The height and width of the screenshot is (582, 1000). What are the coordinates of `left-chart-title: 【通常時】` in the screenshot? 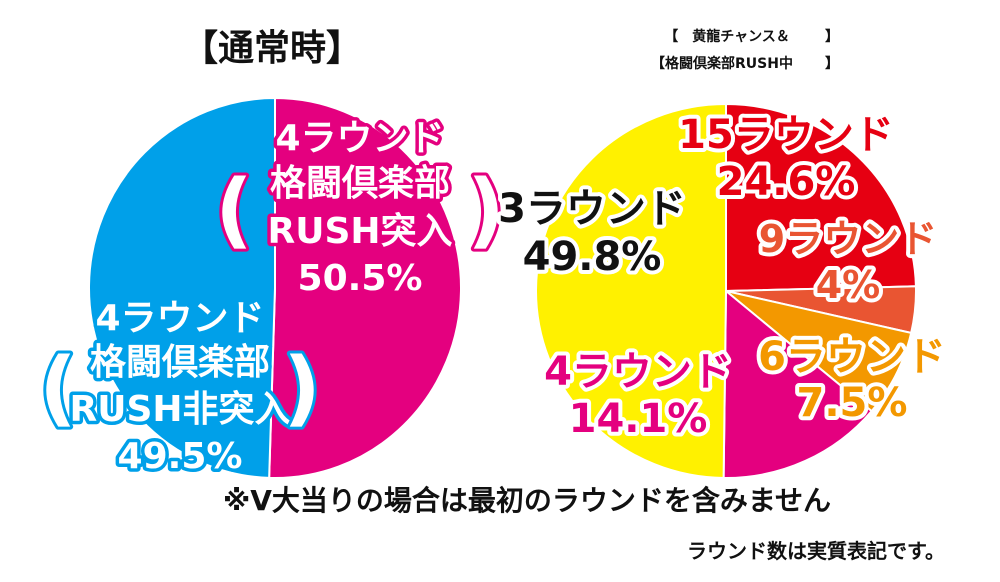 It's located at (272, 48).